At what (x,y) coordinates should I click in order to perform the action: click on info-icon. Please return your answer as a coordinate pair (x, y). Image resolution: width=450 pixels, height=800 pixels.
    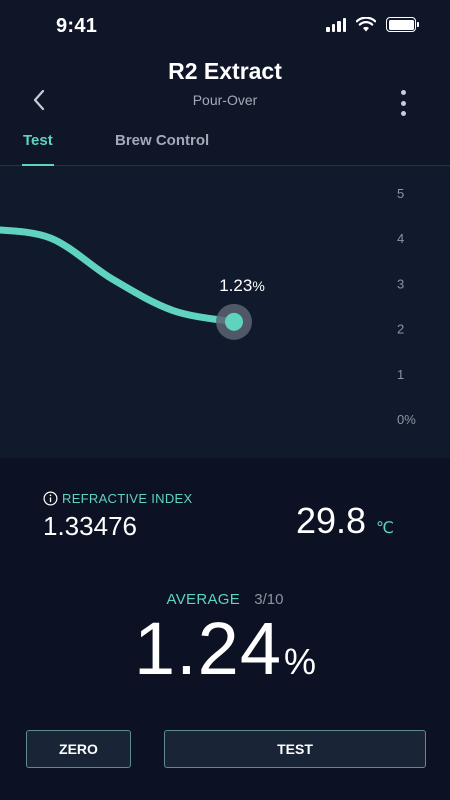
    Looking at the image, I should click on (50, 498).